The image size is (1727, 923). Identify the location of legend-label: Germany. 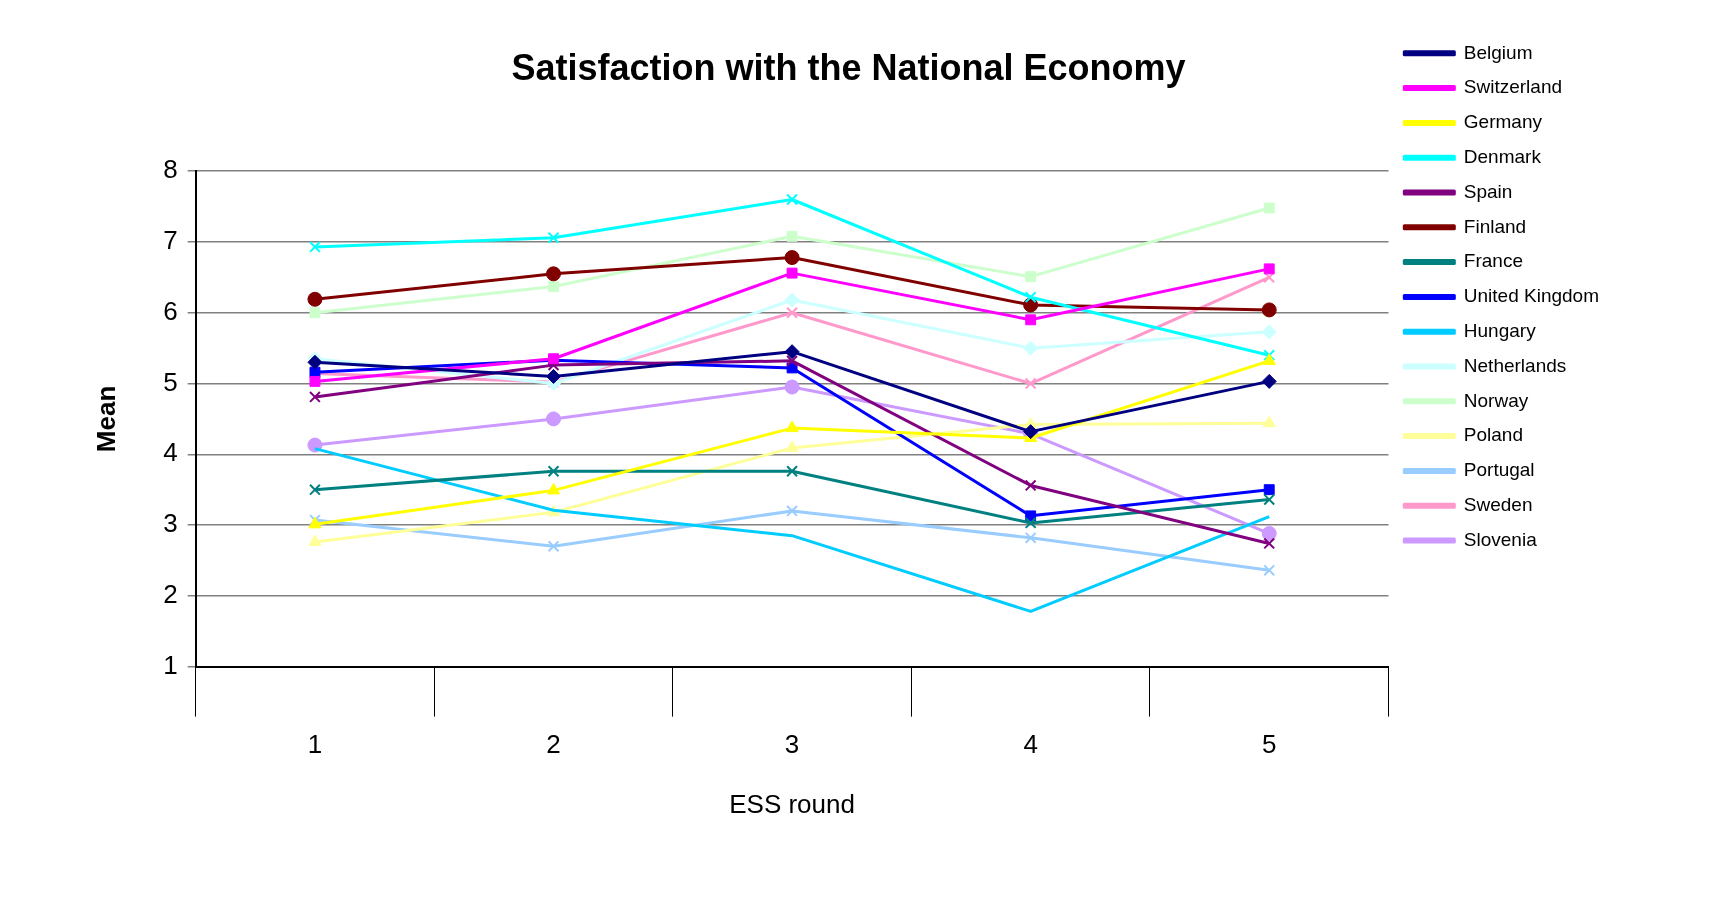
(1503, 122).